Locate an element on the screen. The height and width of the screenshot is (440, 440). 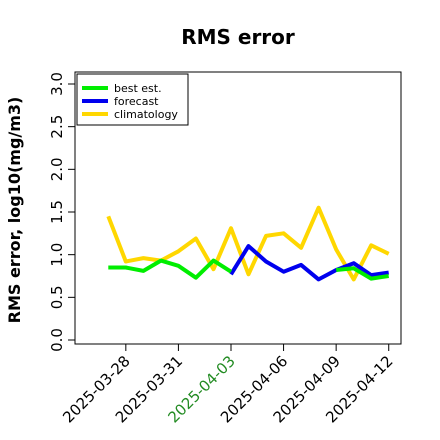
chart-title: RMS error is located at coordinates (238, 37).